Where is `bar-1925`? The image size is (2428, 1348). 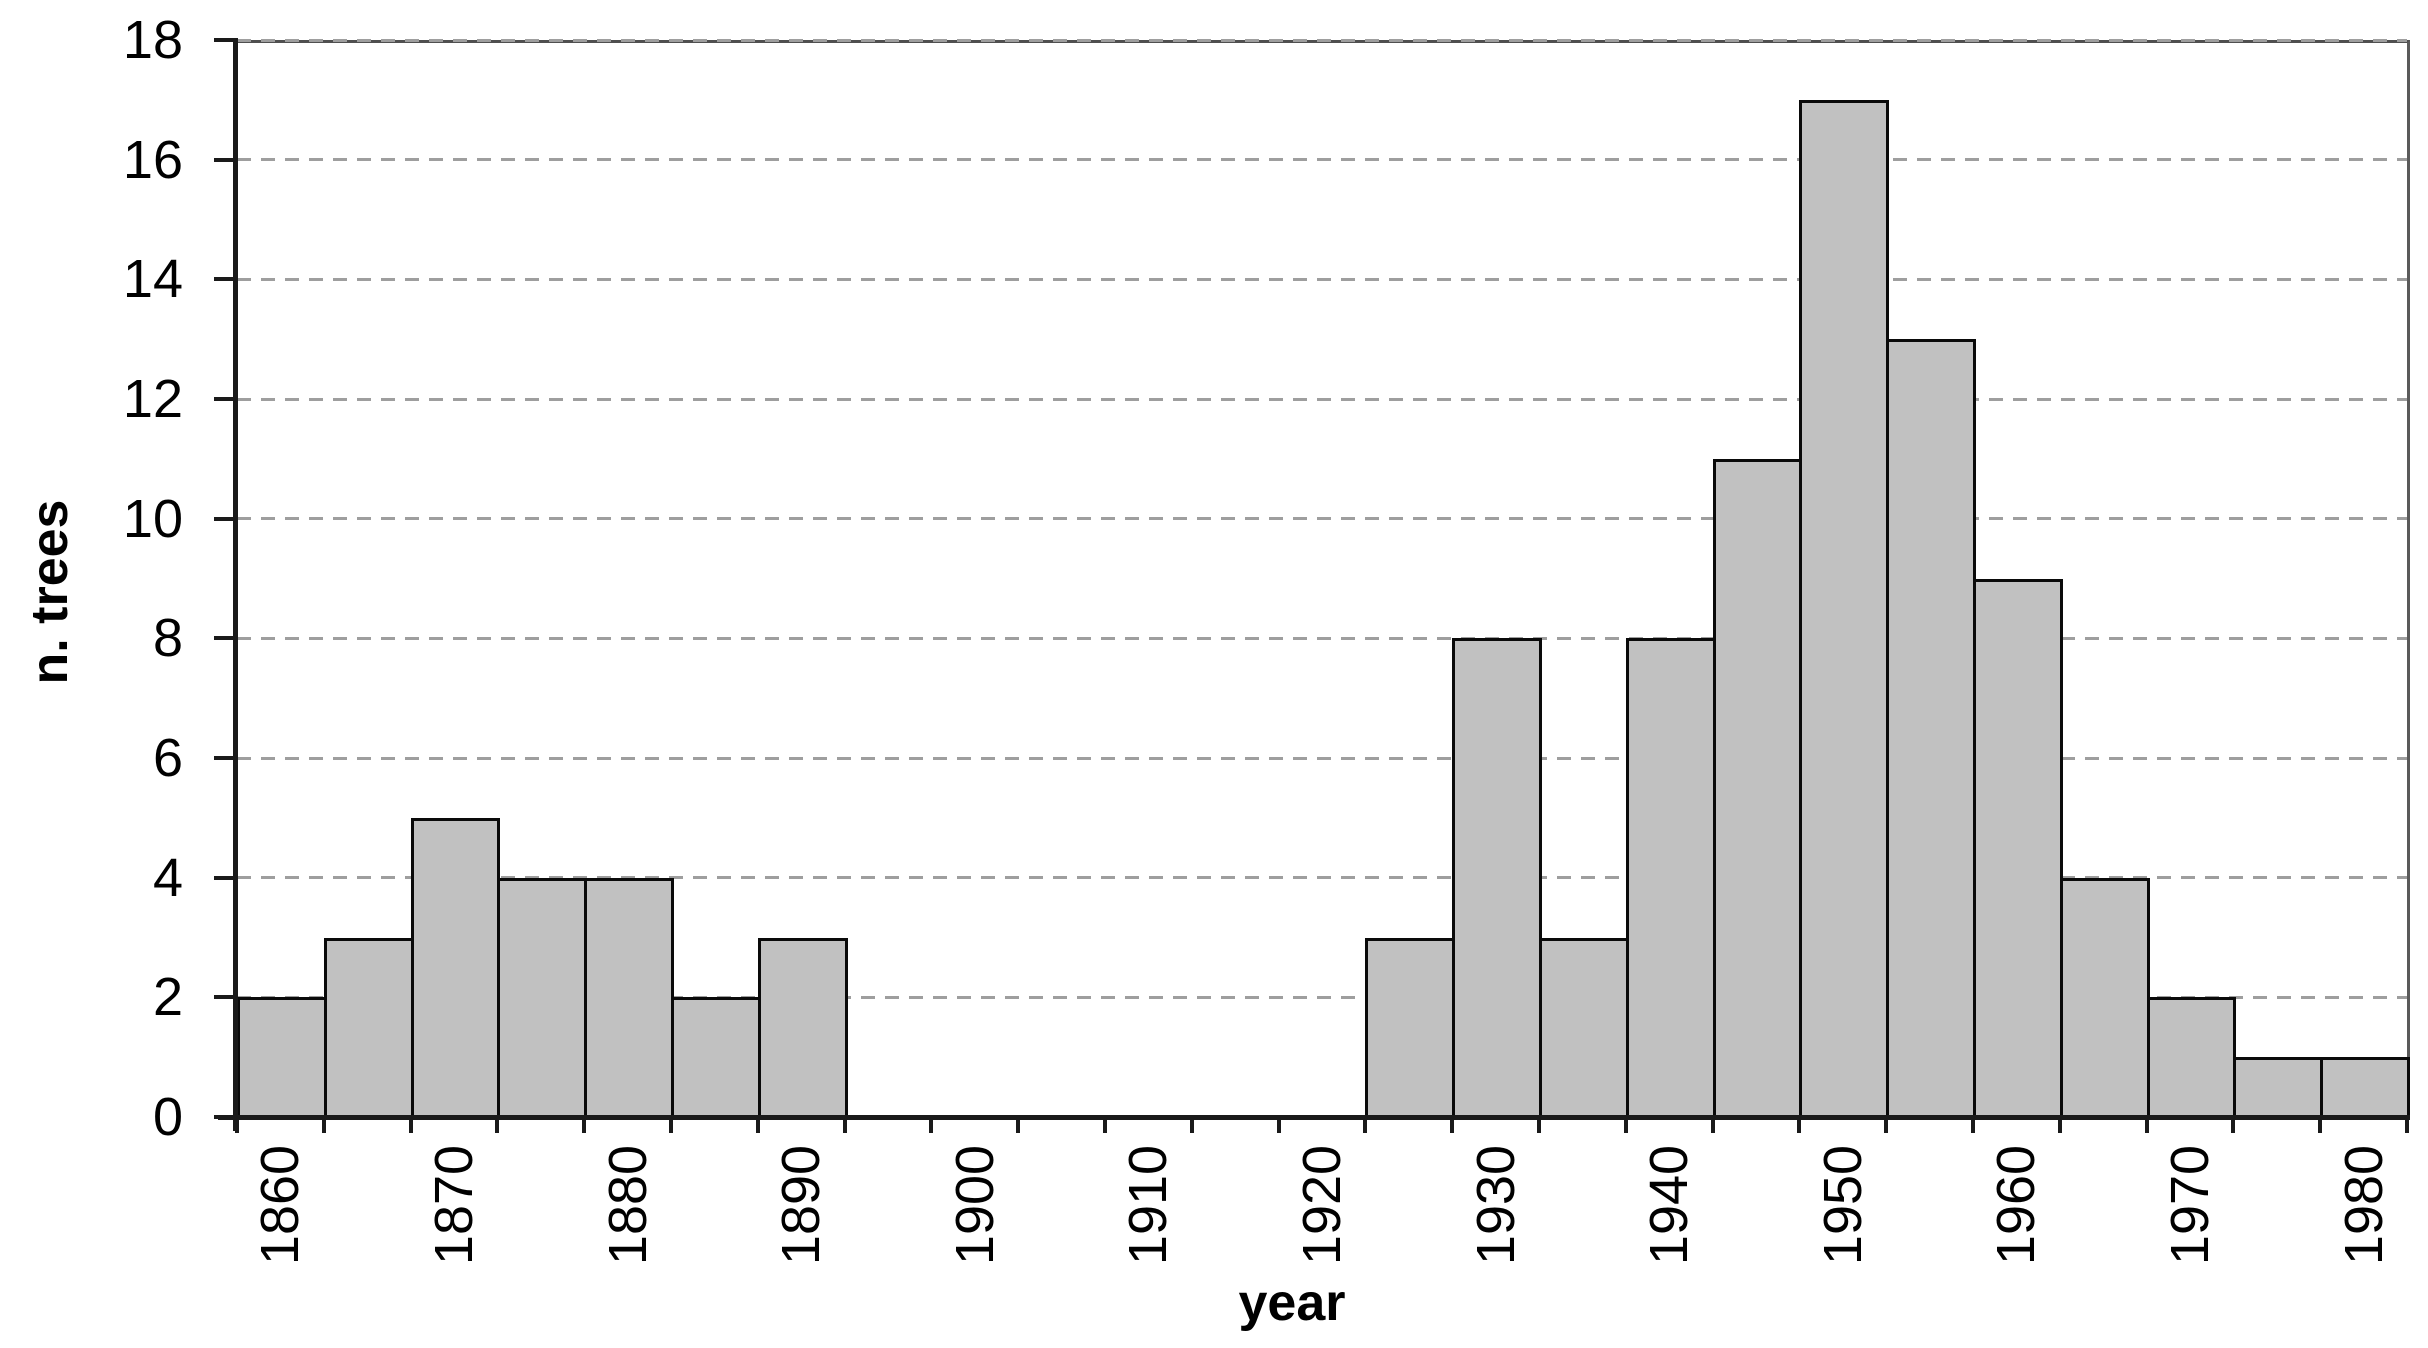 bar-1925 is located at coordinates (1410, 1029).